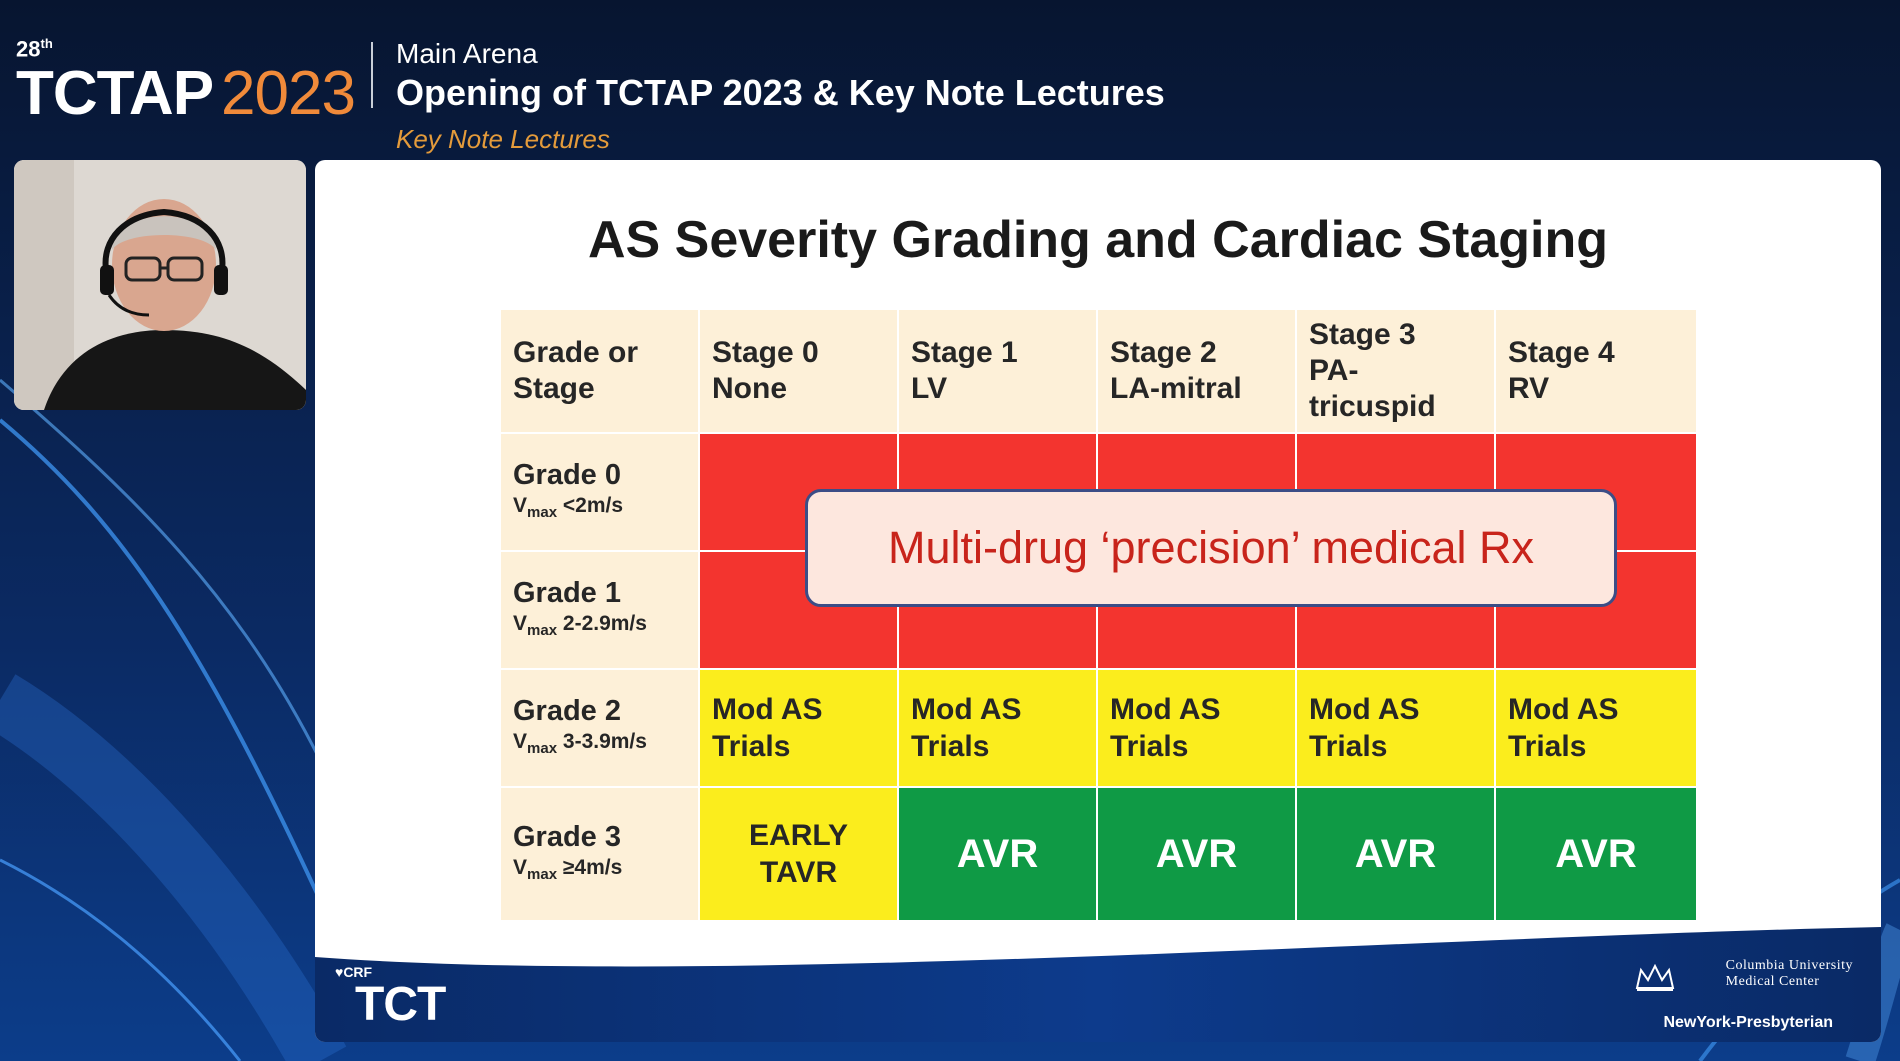 The height and width of the screenshot is (1061, 1900). Describe the element at coordinates (1396, 372) in the screenshot. I see `header-stage-3: Stage 3 PA-tricuspid` at that location.